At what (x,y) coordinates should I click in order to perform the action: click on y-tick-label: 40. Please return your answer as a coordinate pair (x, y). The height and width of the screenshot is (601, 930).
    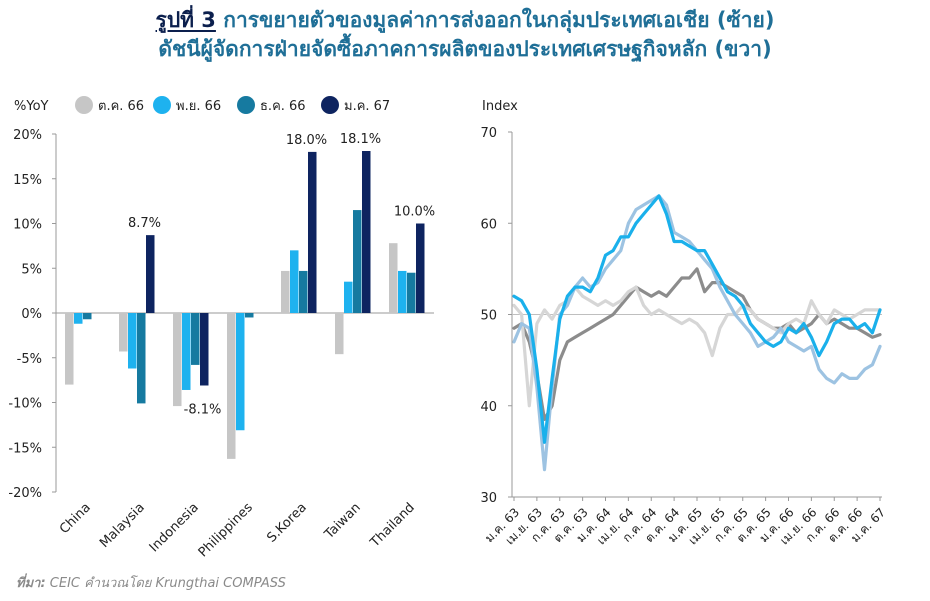
    Looking at the image, I should click on (488, 407).